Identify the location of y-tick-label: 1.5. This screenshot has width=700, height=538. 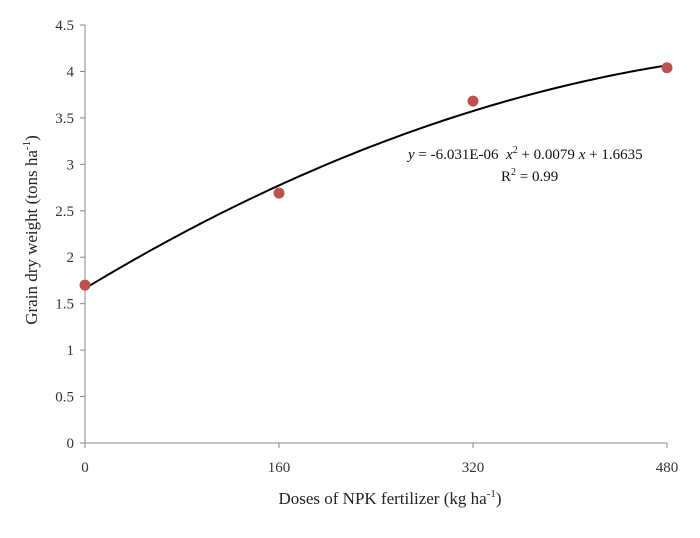
(64, 305).